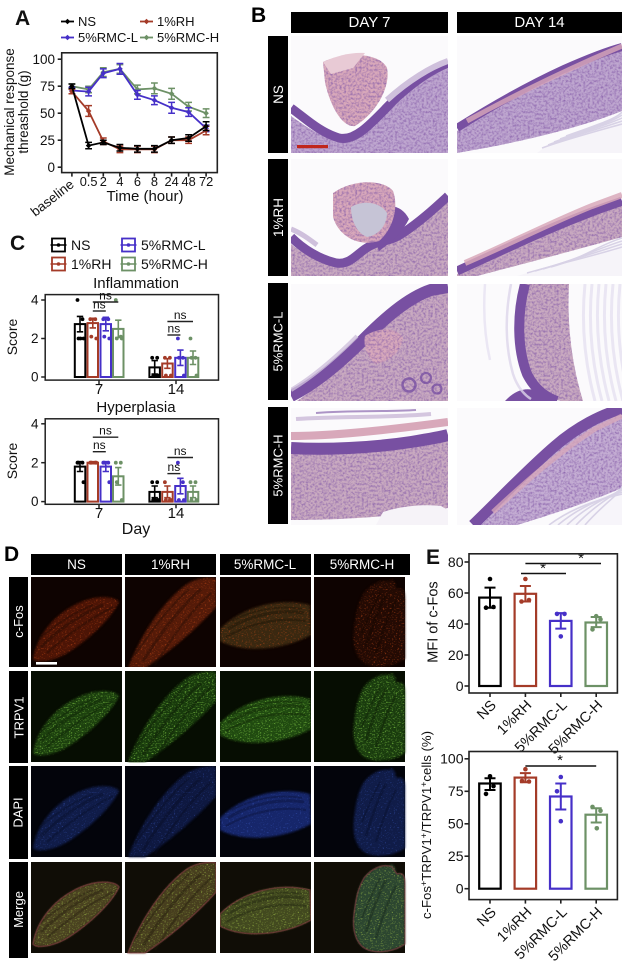  I want to click on svg-text: 24, so click(171, 181).